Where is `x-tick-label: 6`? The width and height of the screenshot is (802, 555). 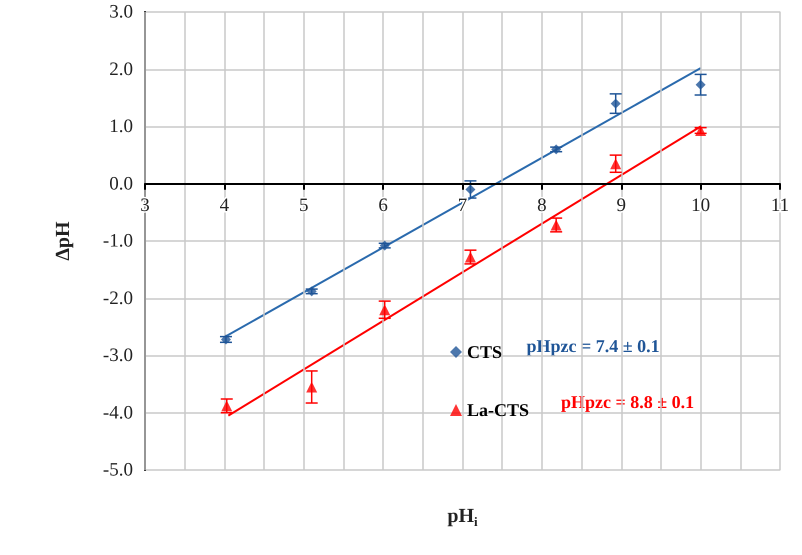
x-tick-label: 6 is located at coordinates (383, 205).